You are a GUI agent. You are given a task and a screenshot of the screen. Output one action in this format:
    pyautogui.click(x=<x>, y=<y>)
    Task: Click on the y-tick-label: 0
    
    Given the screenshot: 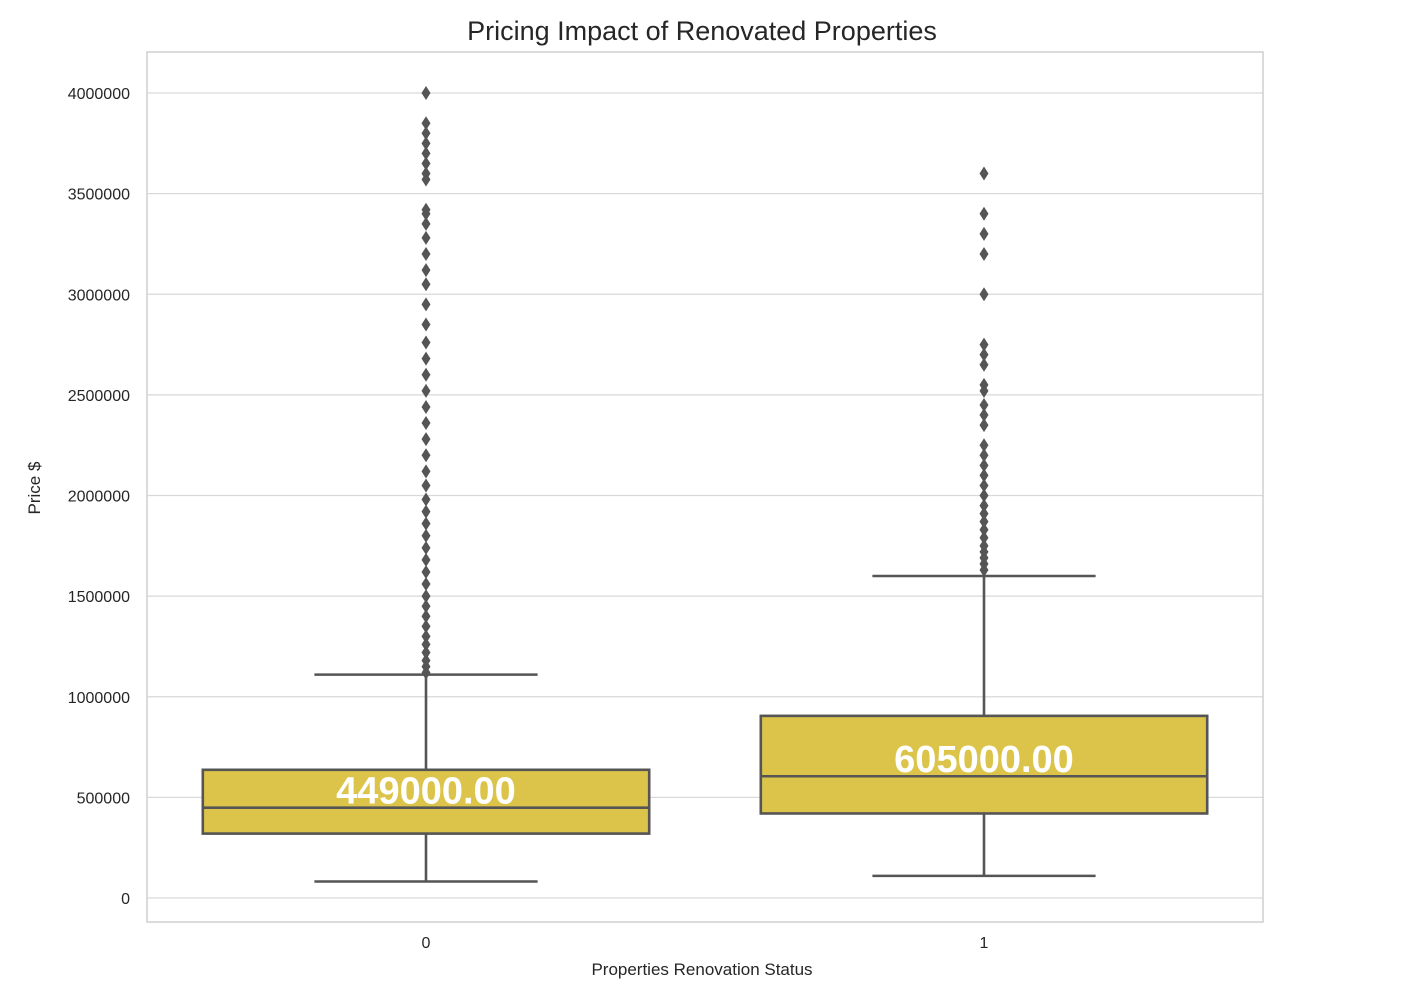 What is the action you would take?
    pyautogui.click(x=125, y=899)
    